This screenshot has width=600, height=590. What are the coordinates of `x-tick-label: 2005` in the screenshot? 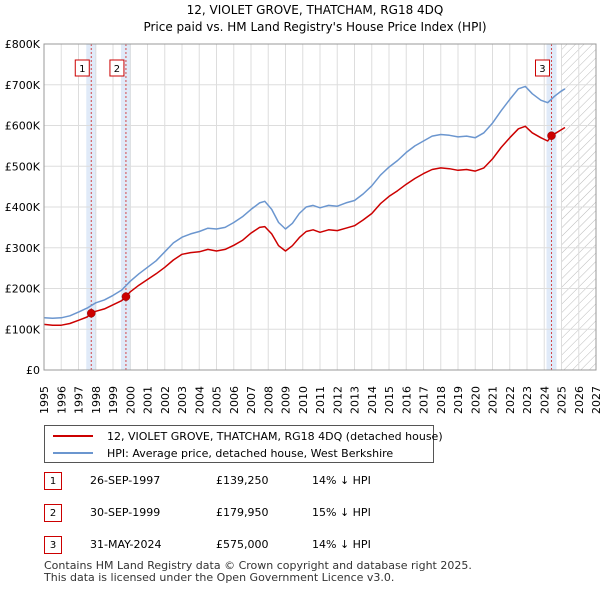 It's located at (217, 400).